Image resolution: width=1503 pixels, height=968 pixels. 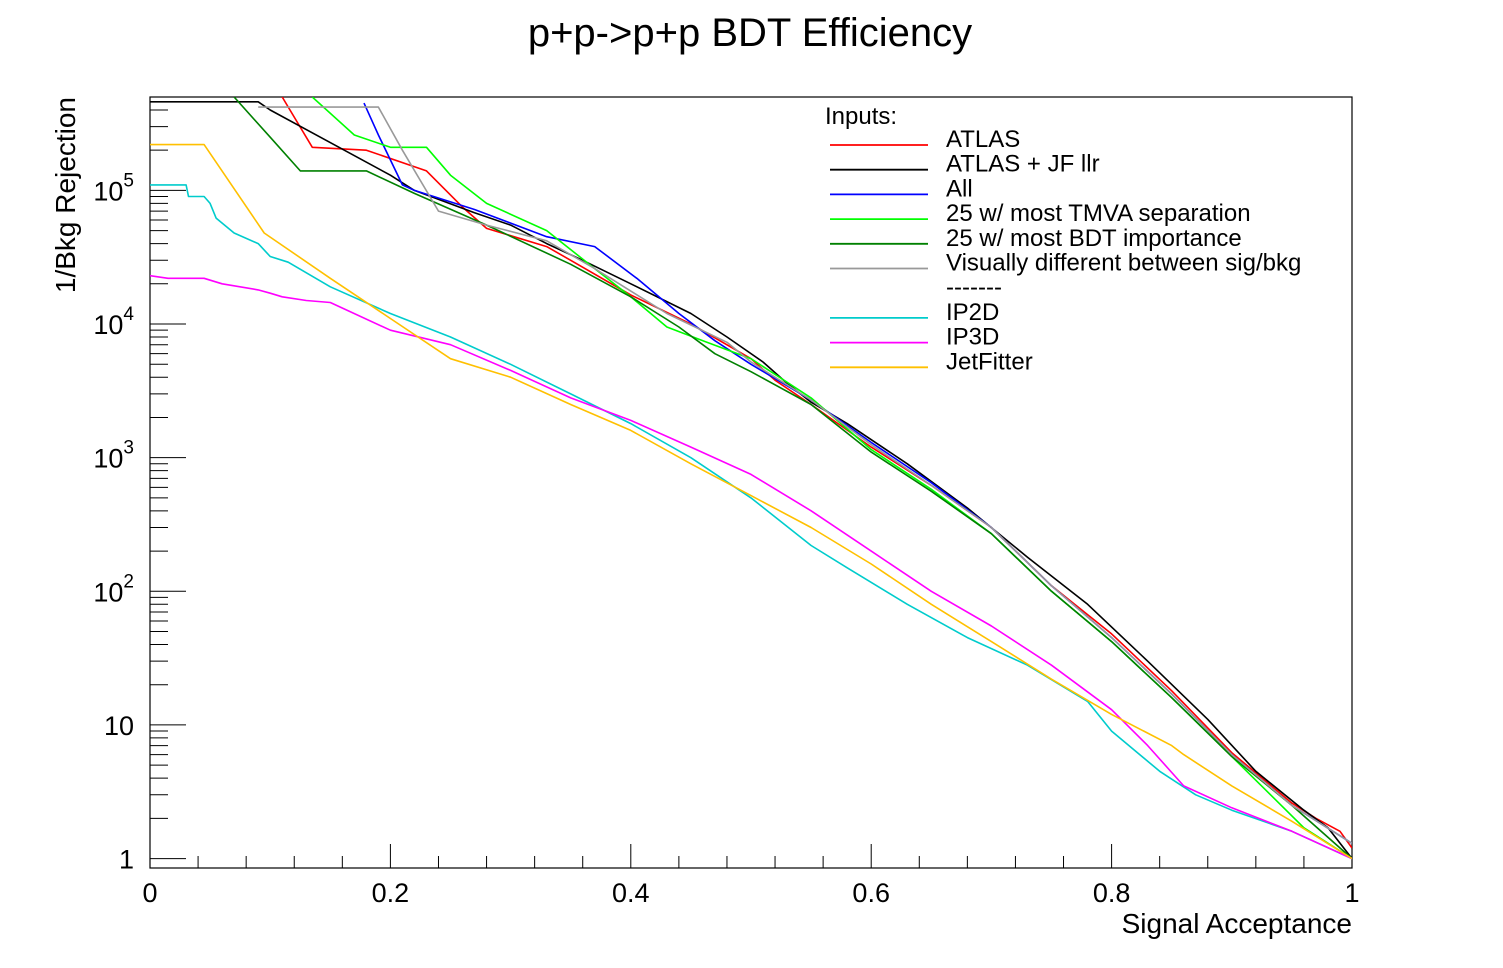 I want to click on y-tick-label: 10, so click(x=119, y=726).